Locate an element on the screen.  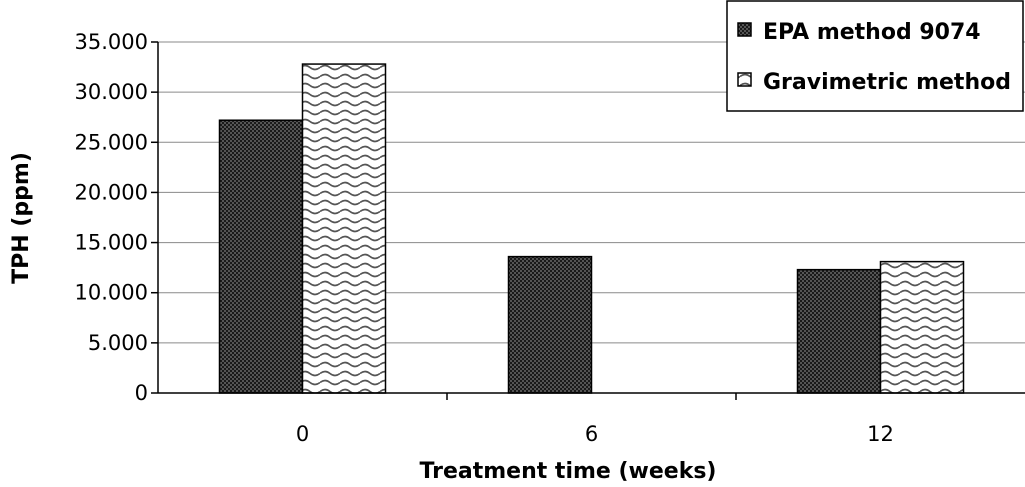
y-tick-label: 10.000 is located at coordinates (111, 293).